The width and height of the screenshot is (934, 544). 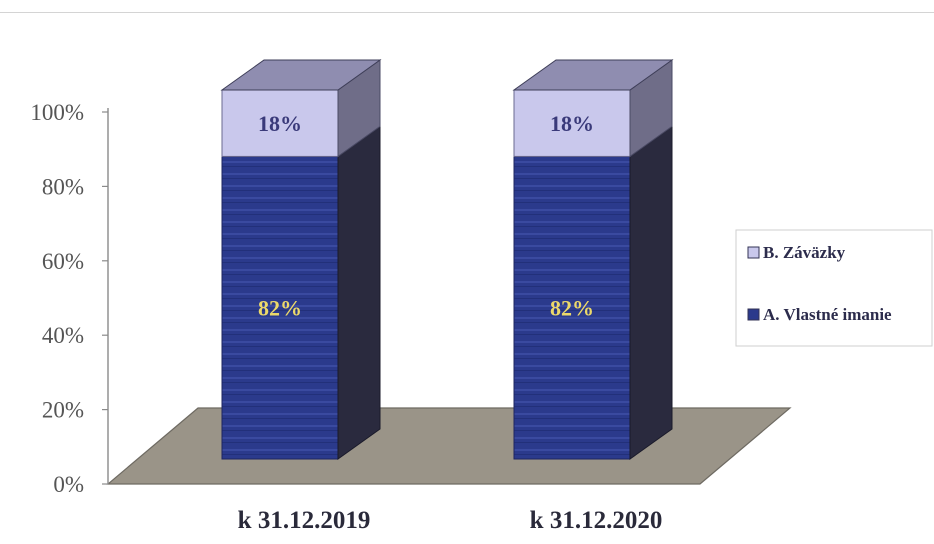 I want to click on legend-label: B. Záväzky, so click(x=804, y=252).